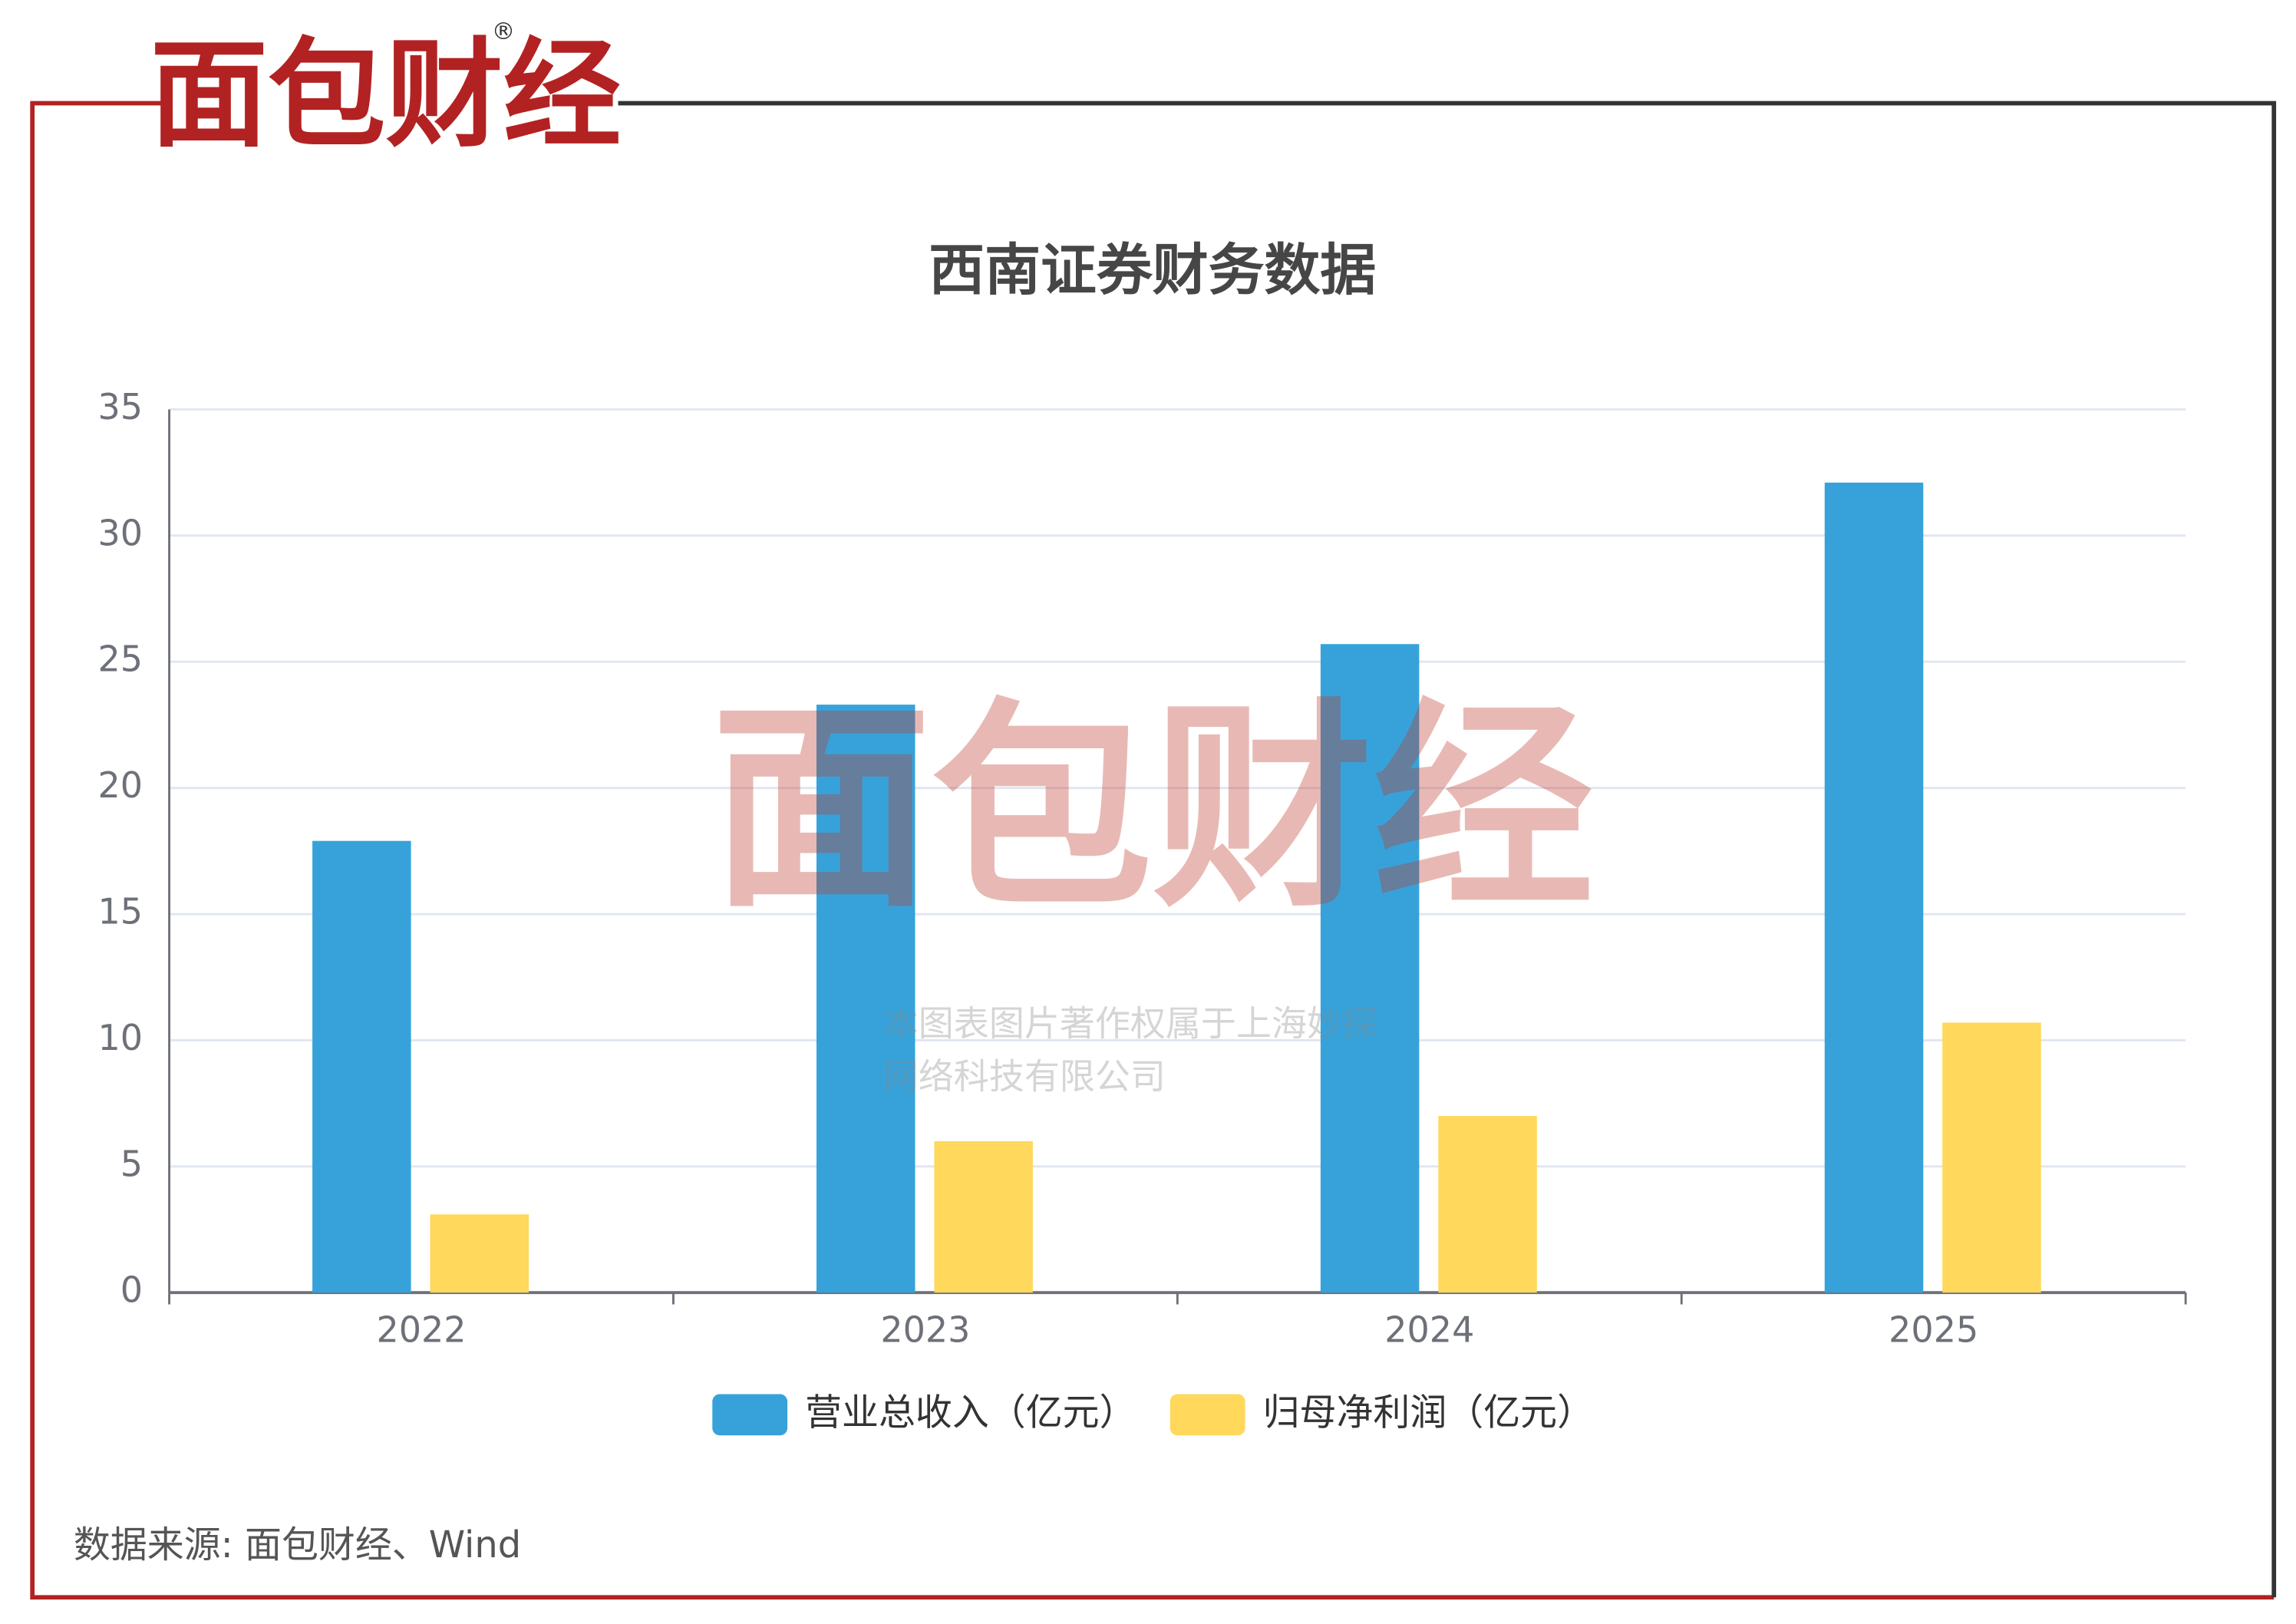 Image resolution: width=2296 pixels, height=1624 pixels. Describe the element at coordinates (1429, 1329) in the screenshot. I see `x-tick-label: 2024` at that location.